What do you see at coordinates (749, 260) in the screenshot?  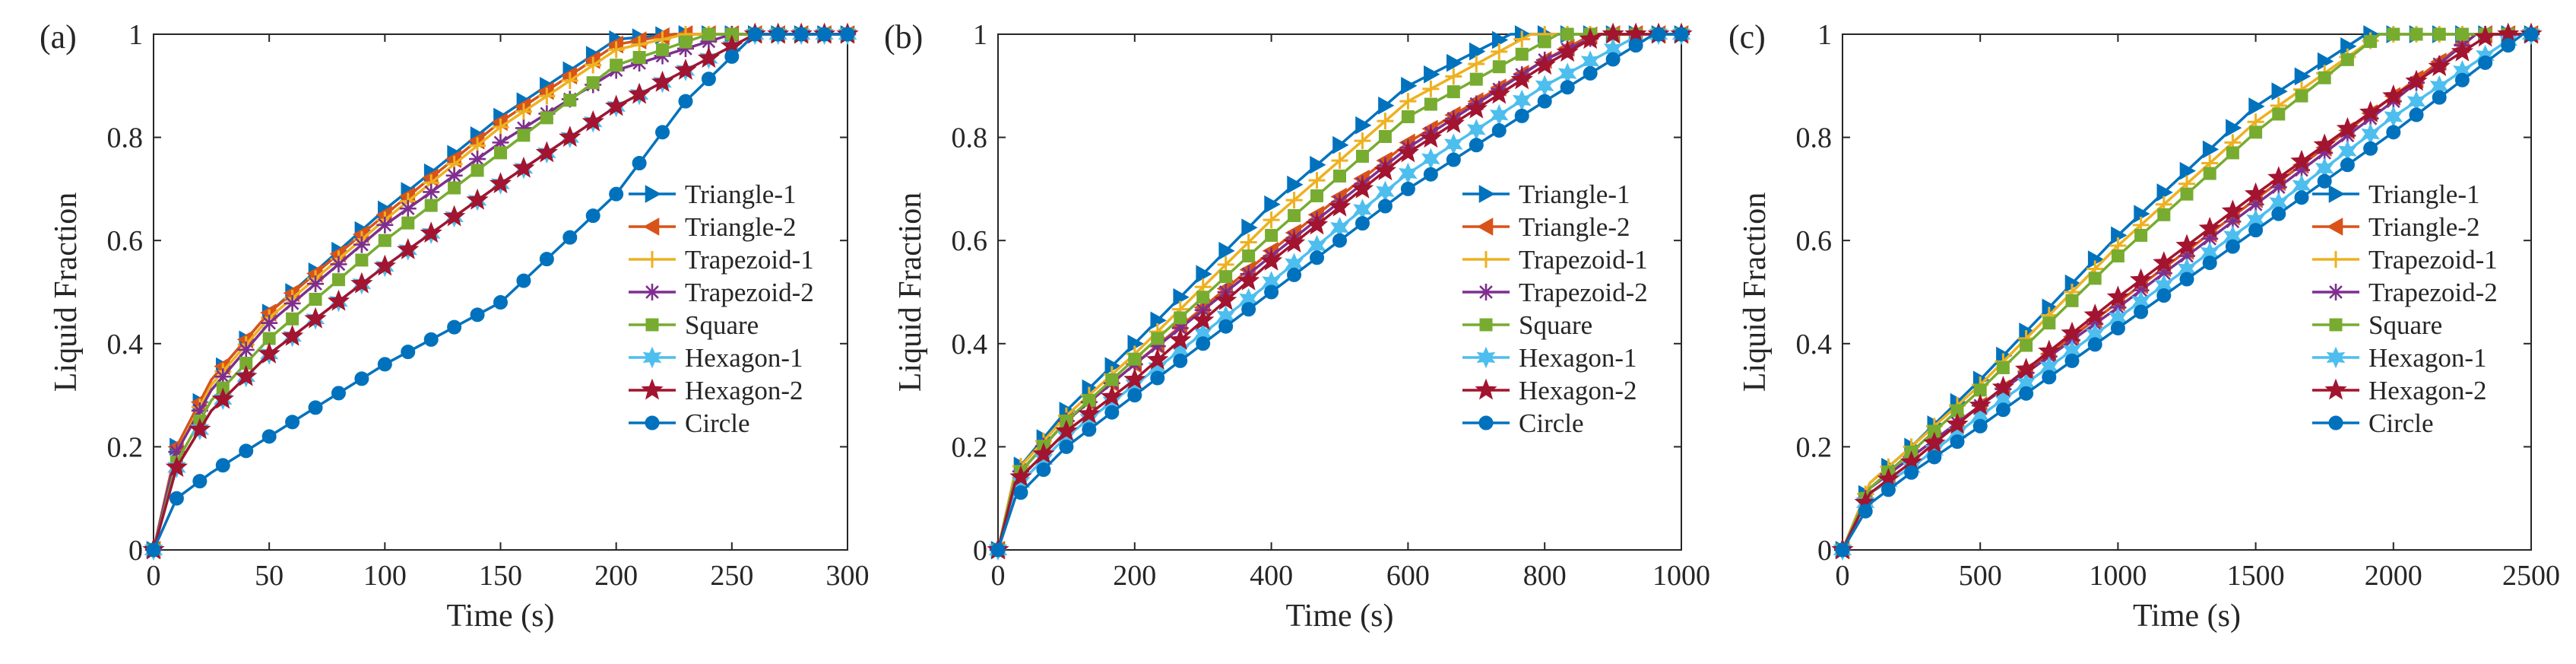 I see `legend-entry-label: Trapezoid-1` at bounding box center [749, 260].